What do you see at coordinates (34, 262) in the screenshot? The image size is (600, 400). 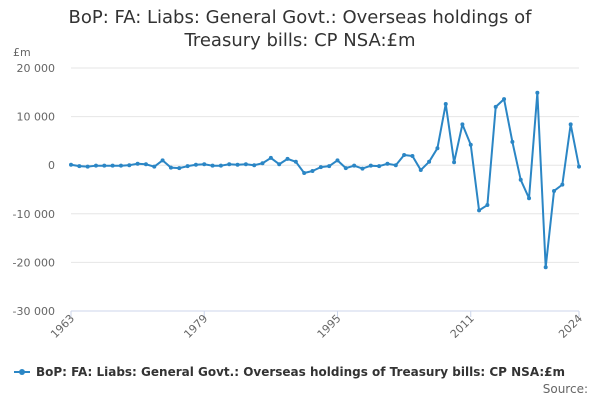 I see `y-tick-label: -20 000` at bounding box center [34, 262].